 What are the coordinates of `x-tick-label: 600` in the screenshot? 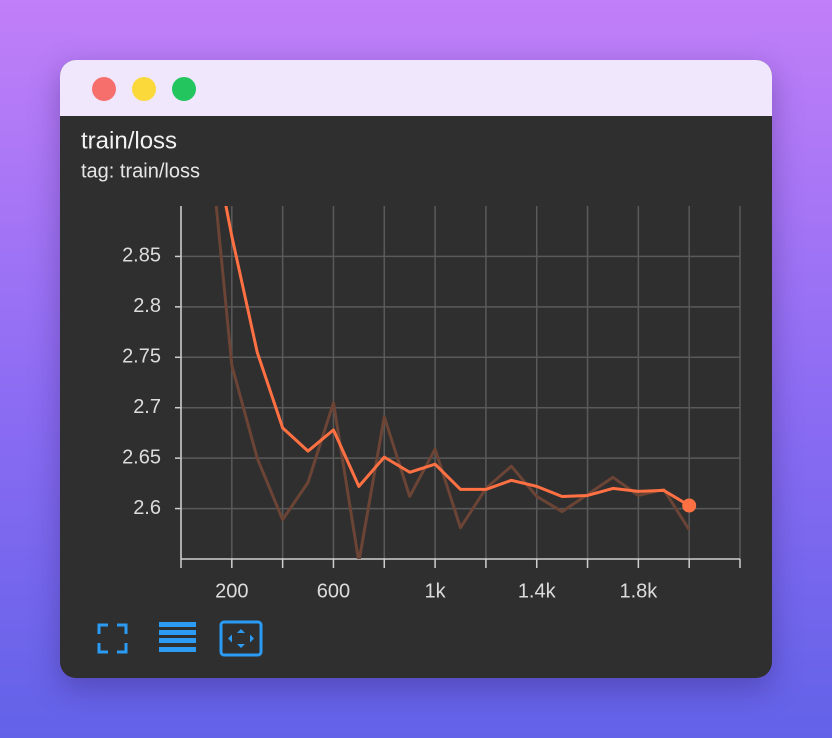 It's located at (333, 591).